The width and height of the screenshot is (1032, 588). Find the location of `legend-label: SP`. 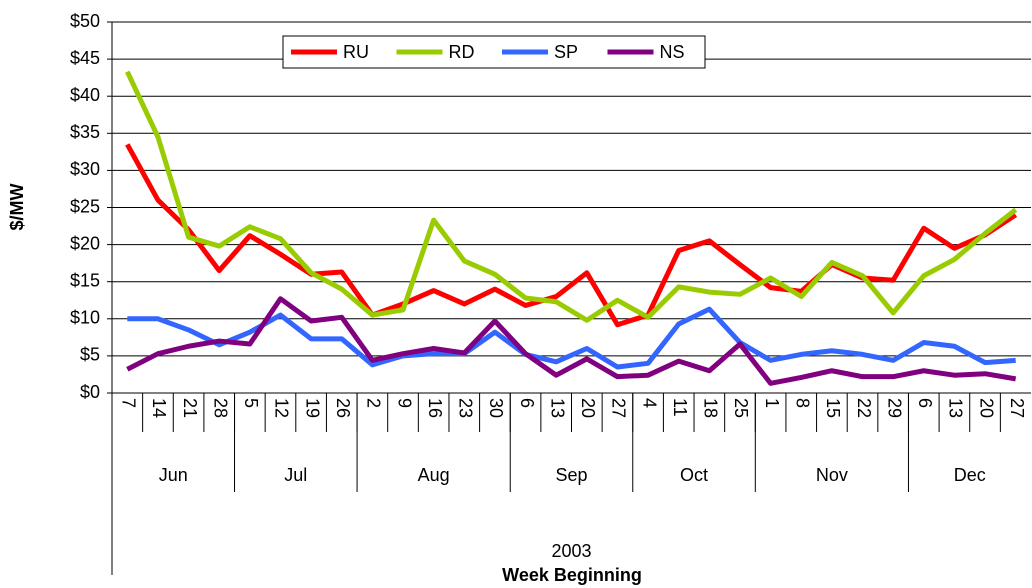

legend-label: SP is located at coordinates (566, 52).